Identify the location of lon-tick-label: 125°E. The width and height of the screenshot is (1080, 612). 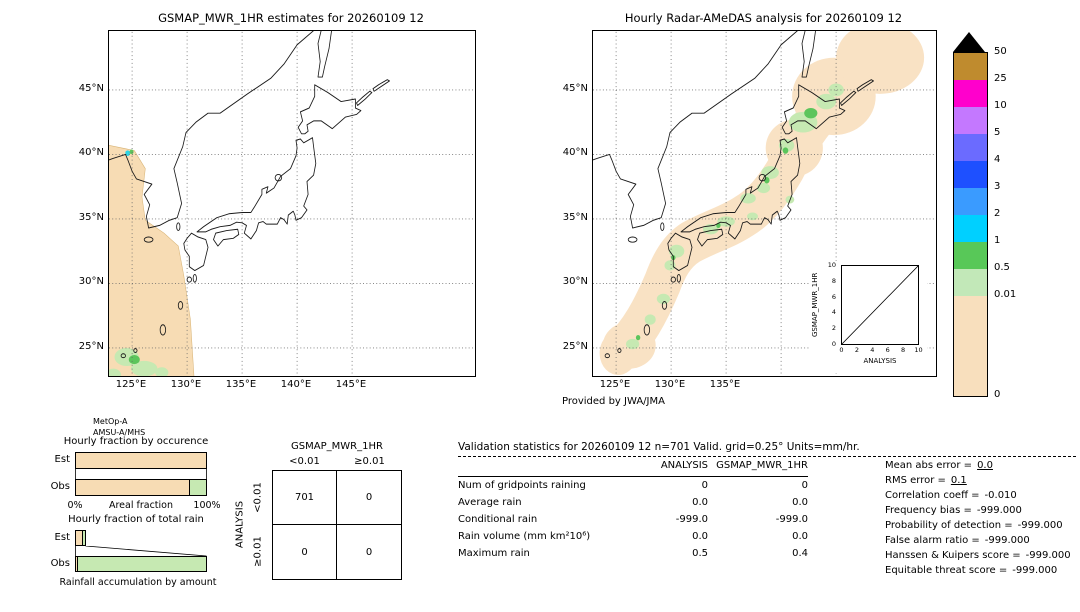
(131, 384).